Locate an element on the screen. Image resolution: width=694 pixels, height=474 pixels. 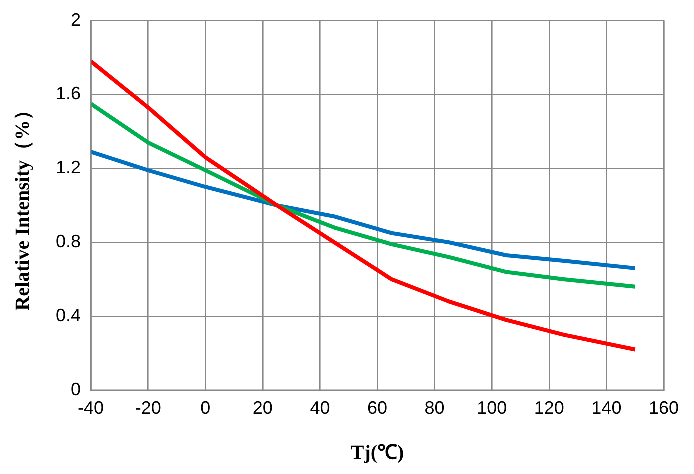
x-tick-label: 60 is located at coordinates (377, 408).